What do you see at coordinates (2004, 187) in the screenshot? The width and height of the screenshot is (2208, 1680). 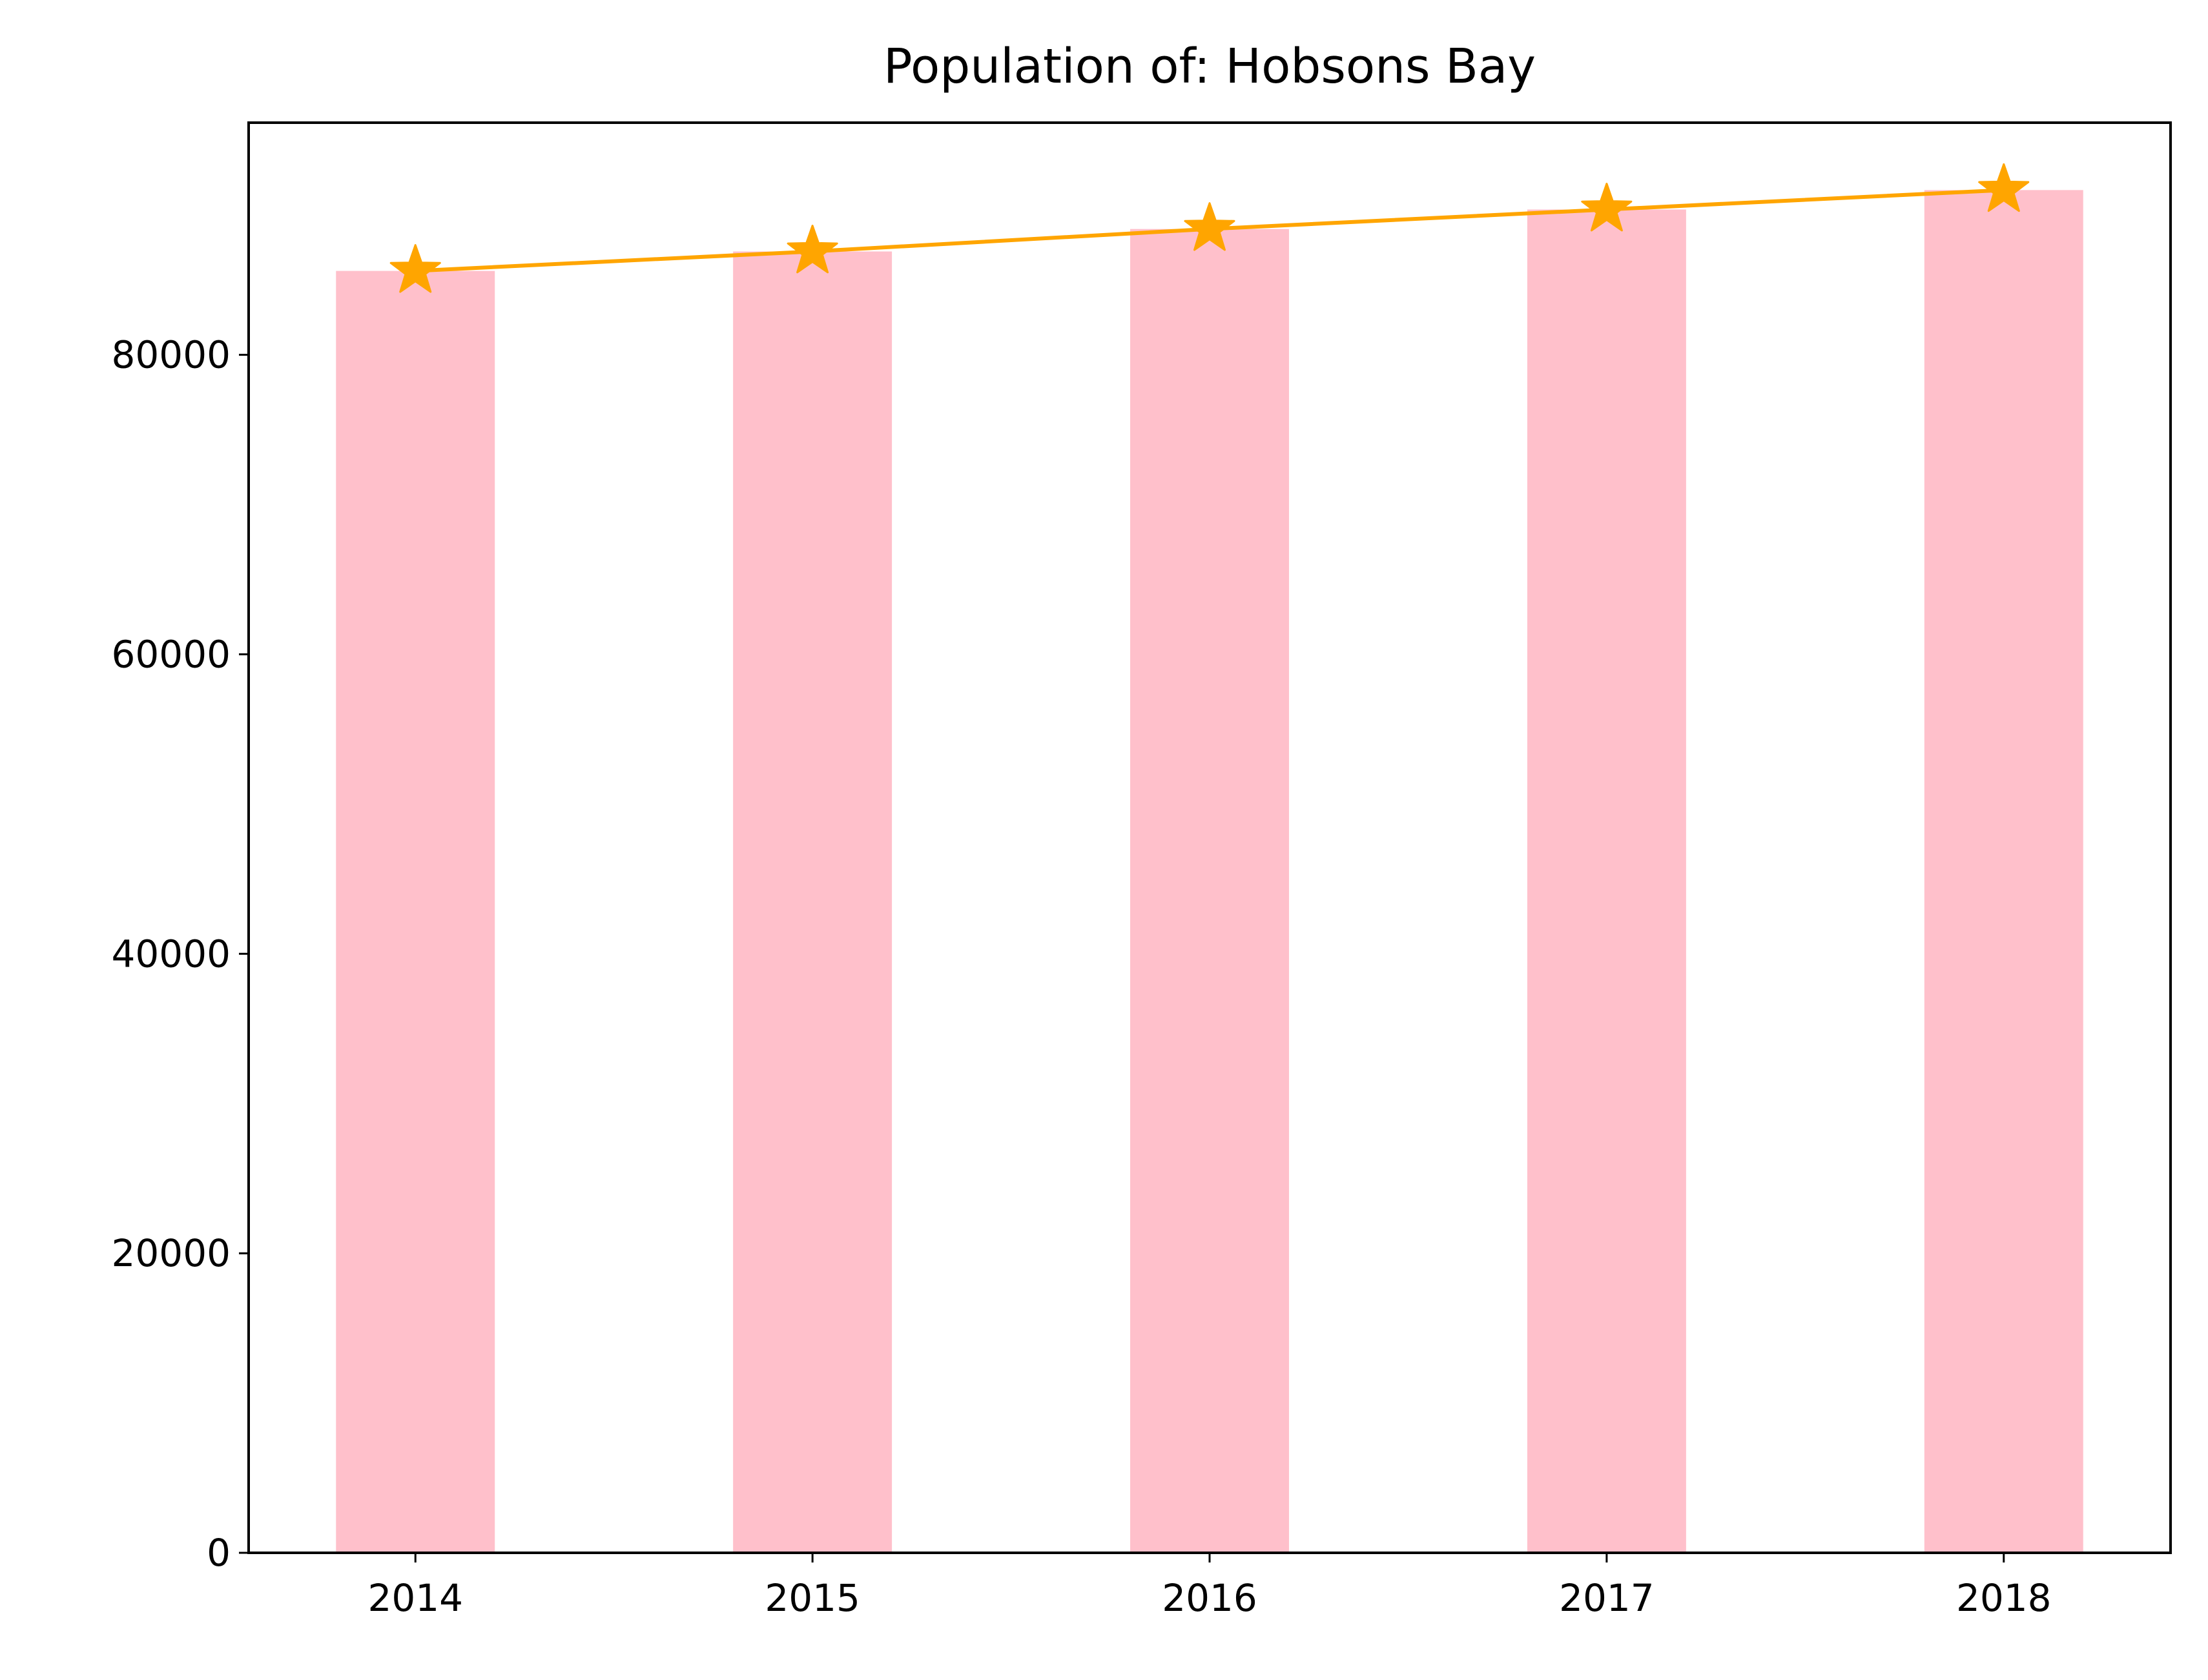 I see `star-marker-2018` at bounding box center [2004, 187].